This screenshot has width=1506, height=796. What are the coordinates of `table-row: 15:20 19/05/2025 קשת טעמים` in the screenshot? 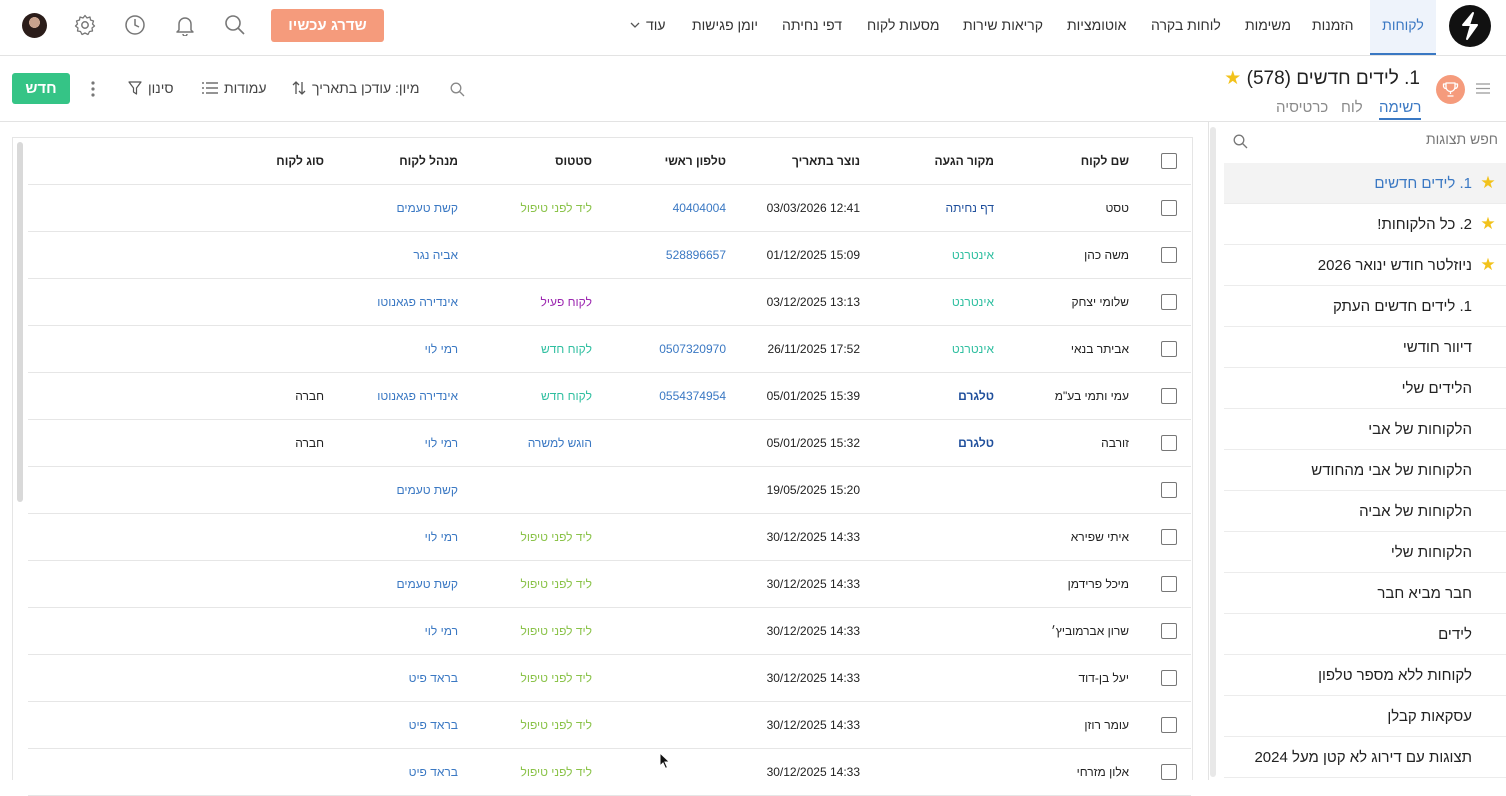 It's located at (609, 490).